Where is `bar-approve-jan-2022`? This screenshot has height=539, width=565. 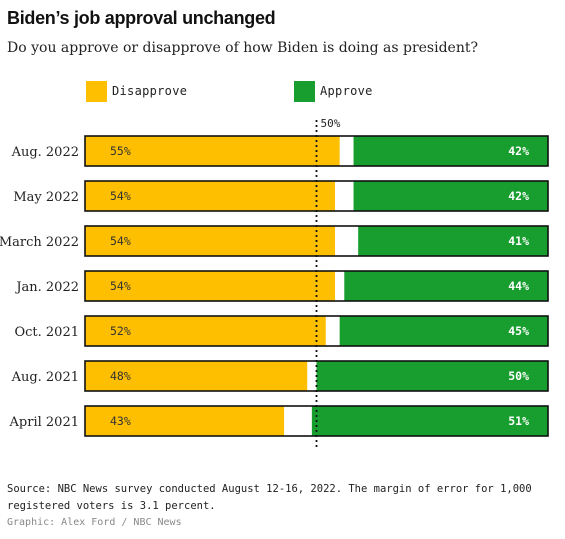
bar-approve-jan-2022 is located at coordinates (446, 286).